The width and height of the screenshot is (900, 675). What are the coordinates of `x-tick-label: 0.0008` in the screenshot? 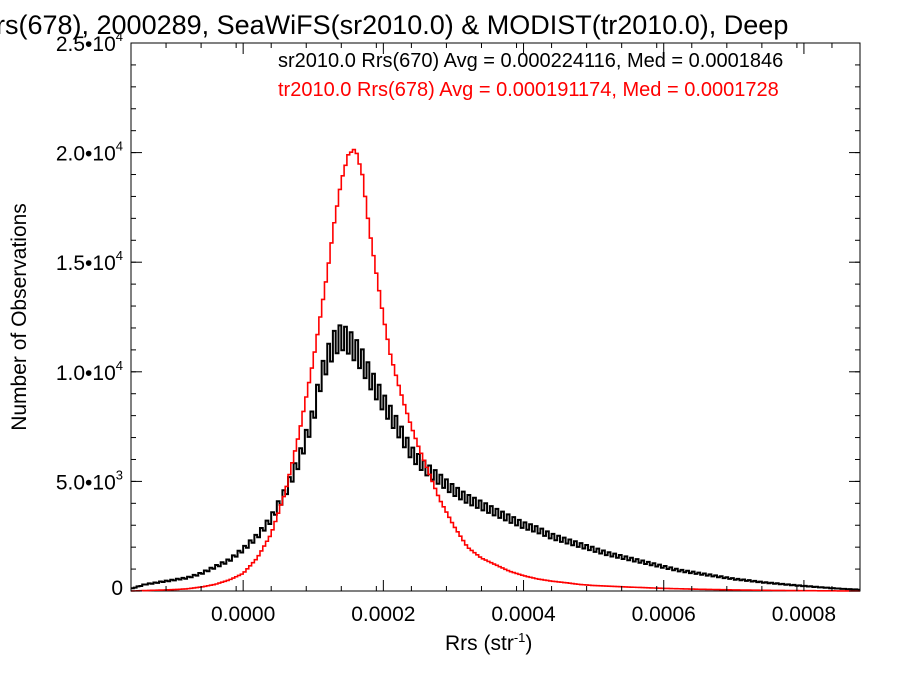 It's located at (804, 614).